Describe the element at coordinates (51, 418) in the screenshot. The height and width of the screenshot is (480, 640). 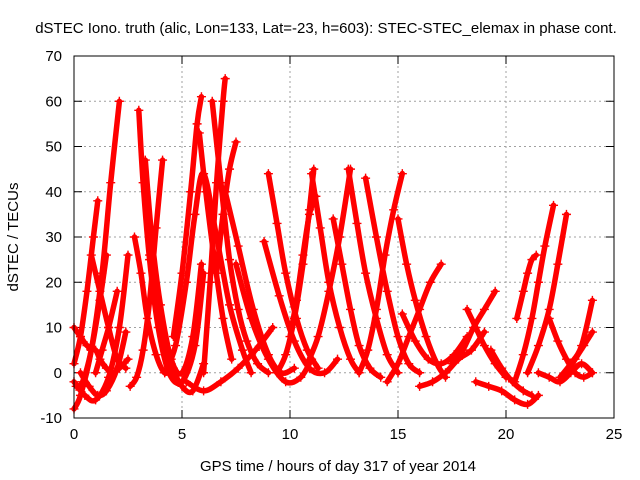
I see `y-tick-label: -10` at that location.